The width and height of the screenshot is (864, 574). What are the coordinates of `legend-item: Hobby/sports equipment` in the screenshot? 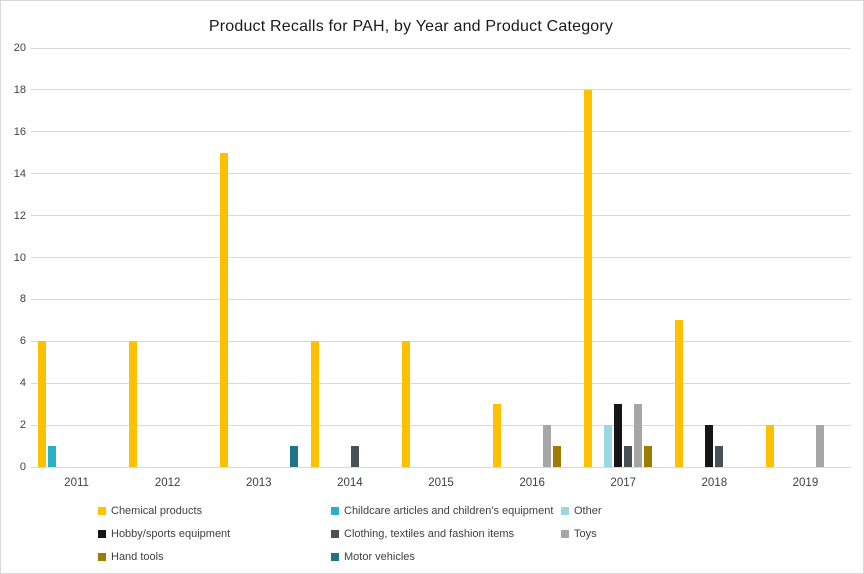 It's located at (164, 533).